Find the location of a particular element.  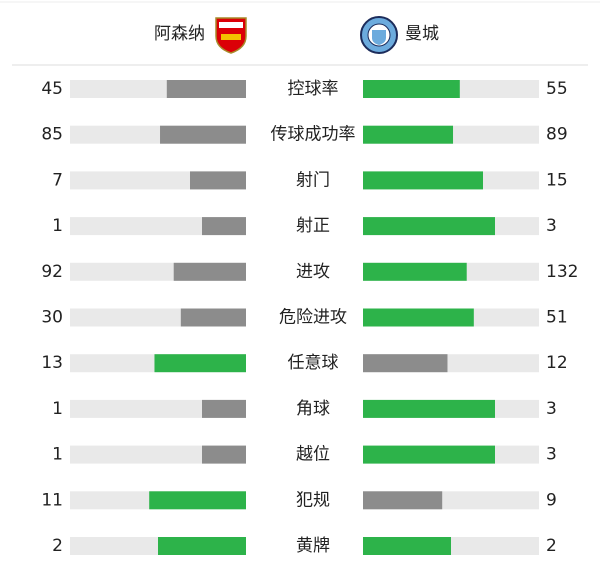

home-team-name: 阿森纳 is located at coordinates (179, 34).